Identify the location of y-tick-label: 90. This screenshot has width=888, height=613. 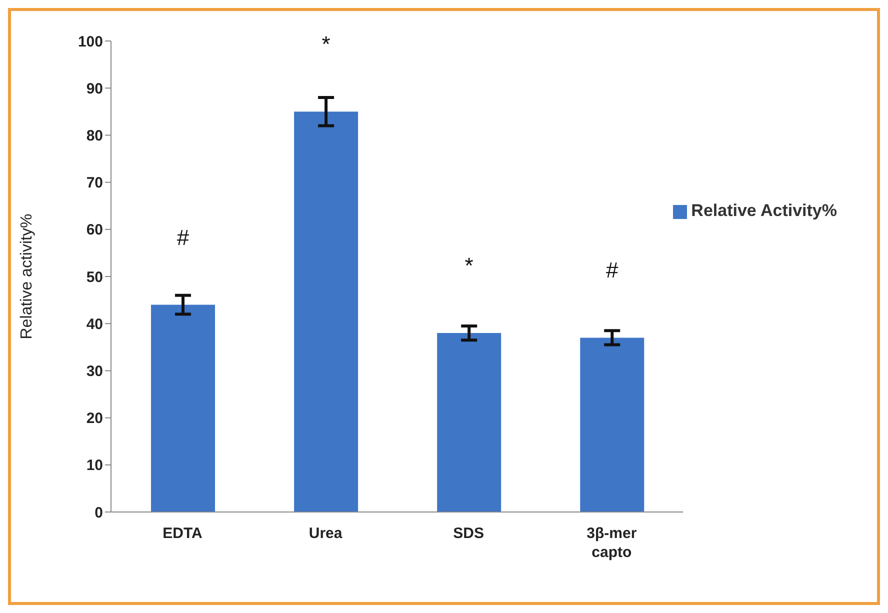
(94, 89).